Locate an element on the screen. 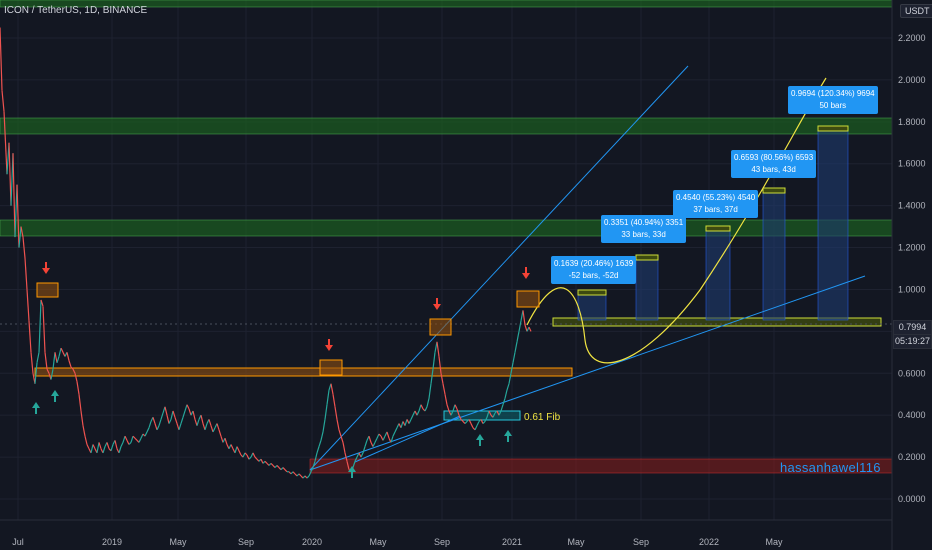 The height and width of the screenshot is (550, 932). measure-target is located at coordinates (592, 292).